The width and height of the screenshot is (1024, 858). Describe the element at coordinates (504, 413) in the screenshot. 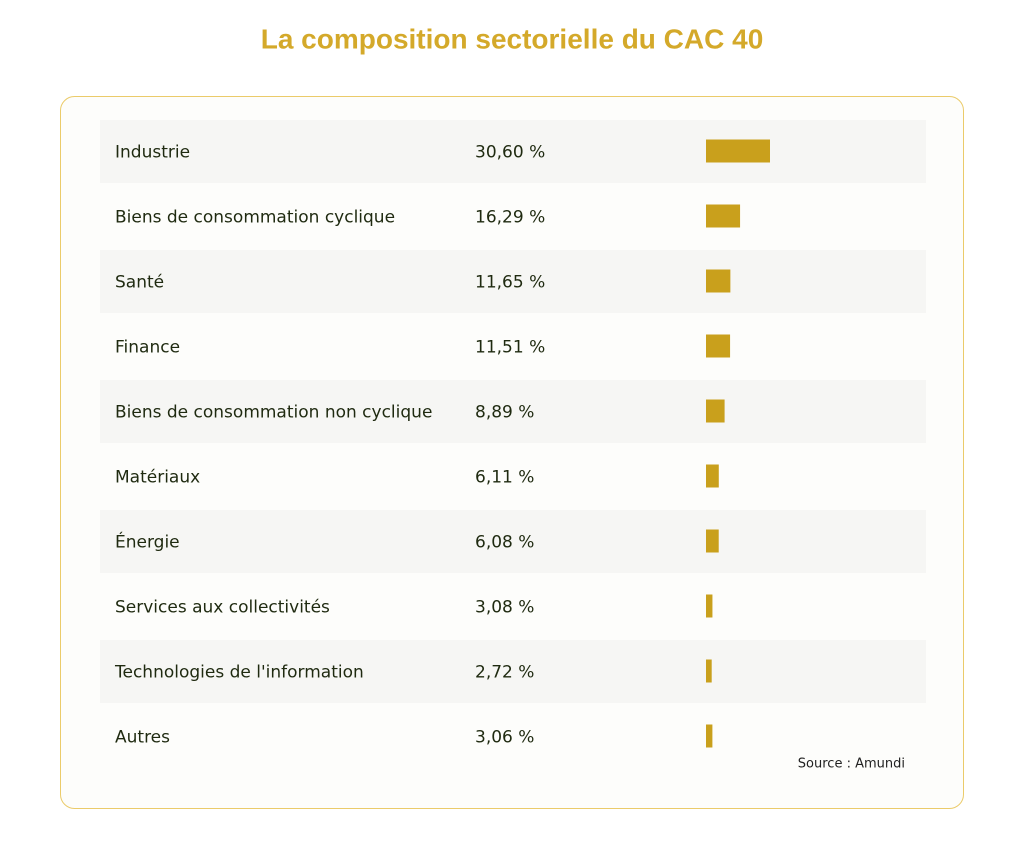

I see `value-label: 8,89 %` at that location.